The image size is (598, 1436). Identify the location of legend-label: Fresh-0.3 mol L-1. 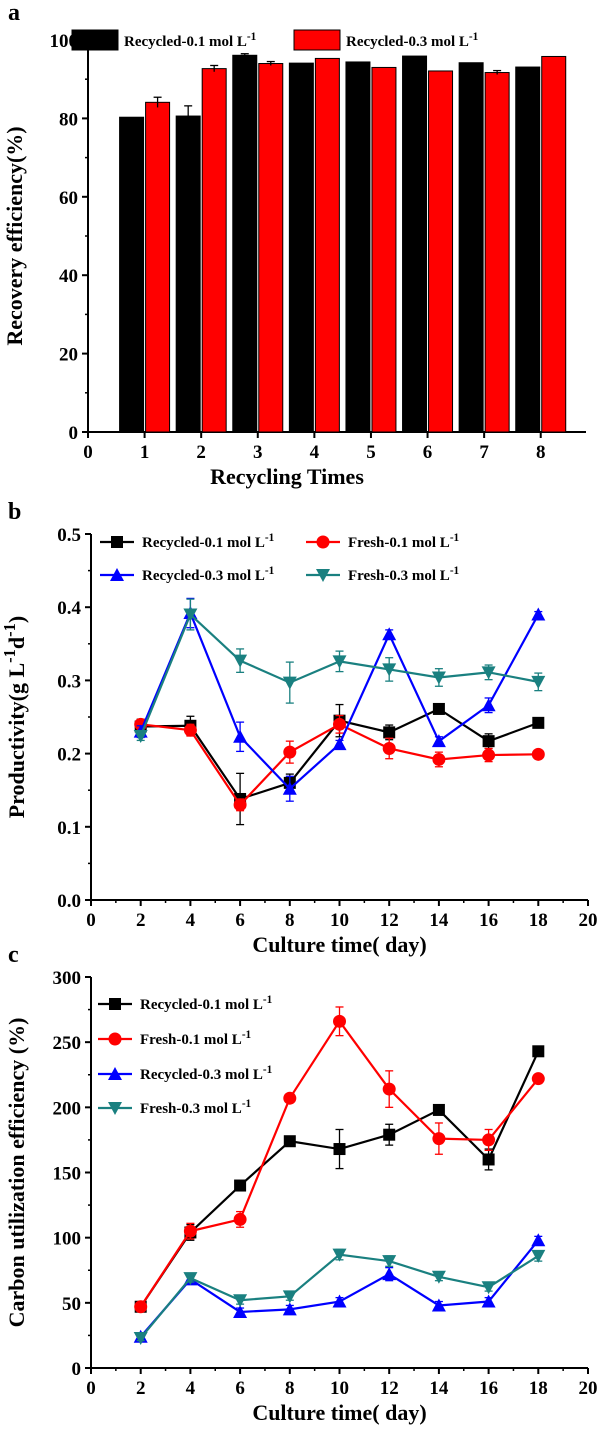
(196, 1107).